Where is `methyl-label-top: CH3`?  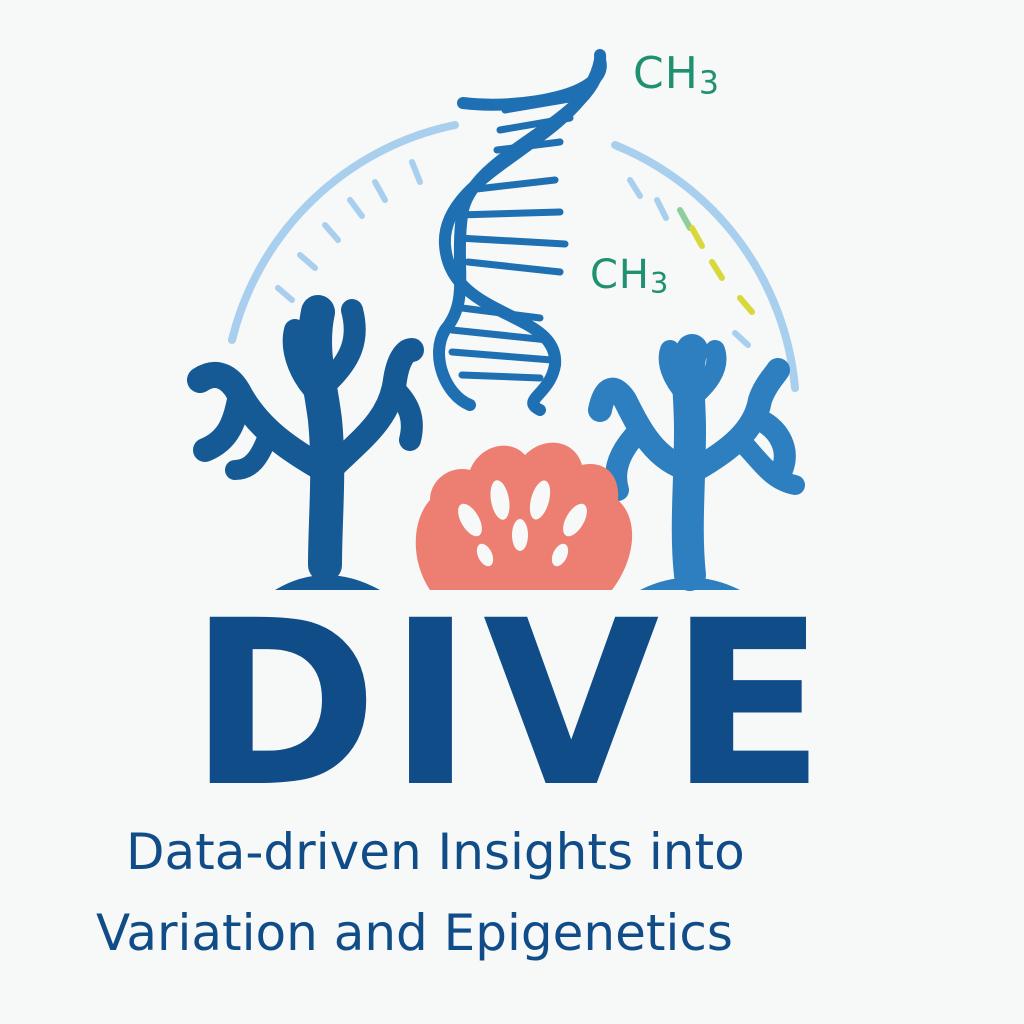 methyl-label-top: CH3 is located at coordinates (676, 75).